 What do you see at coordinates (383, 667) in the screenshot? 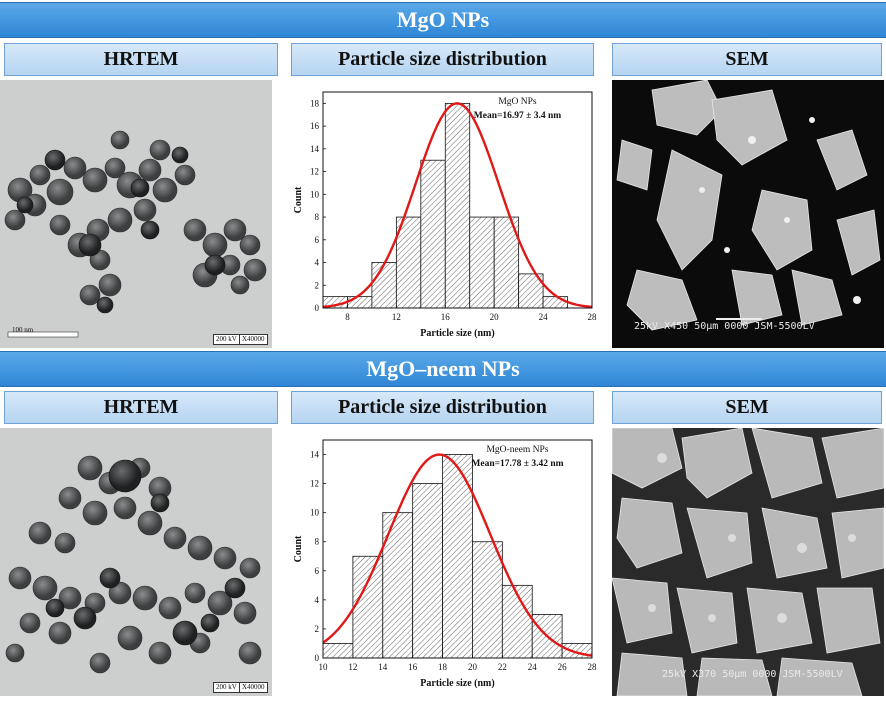
I see `x-tick-label: 14` at bounding box center [383, 667].